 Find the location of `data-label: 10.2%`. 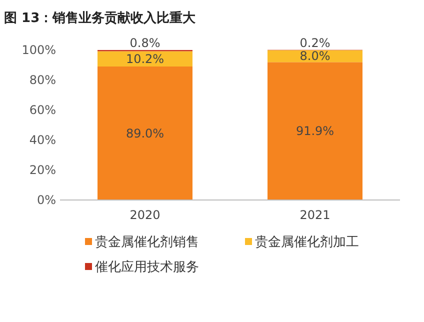

data-label: 10.2% is located at coordinates (145, 59).